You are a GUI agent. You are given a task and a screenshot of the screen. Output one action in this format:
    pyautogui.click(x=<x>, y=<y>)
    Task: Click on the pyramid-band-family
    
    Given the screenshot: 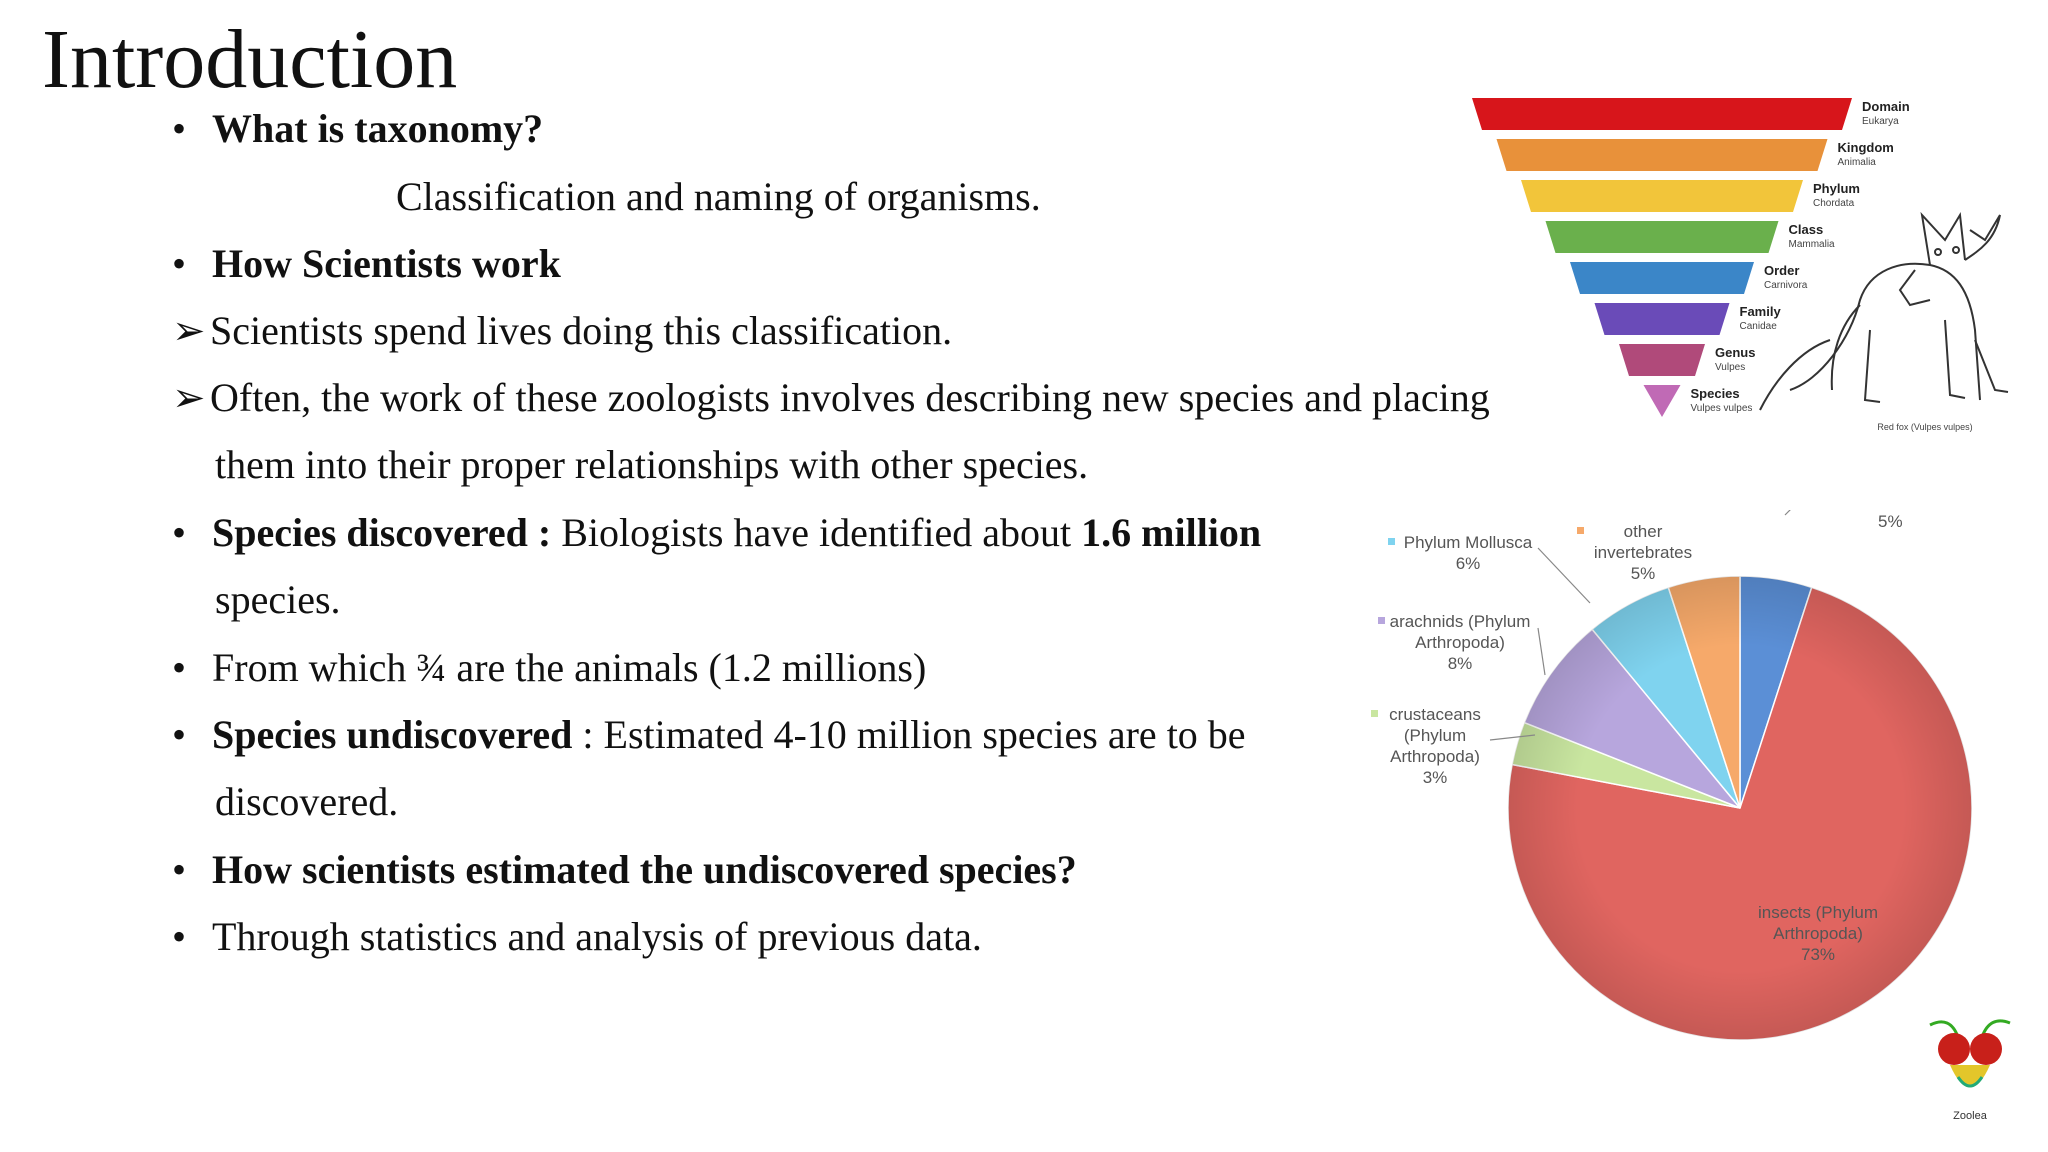 What is the action you would take?
    pyautogui.click(x=1662, y=319)
    